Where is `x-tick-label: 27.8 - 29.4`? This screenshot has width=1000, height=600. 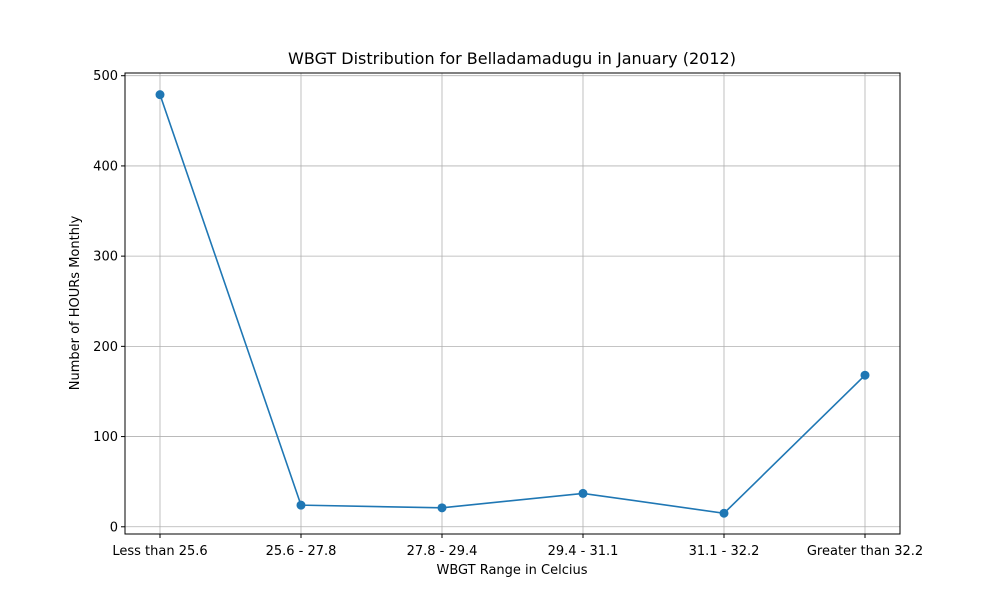
x-tick-label: 27.8 - 29.4 is located at coordinates (442, 551).